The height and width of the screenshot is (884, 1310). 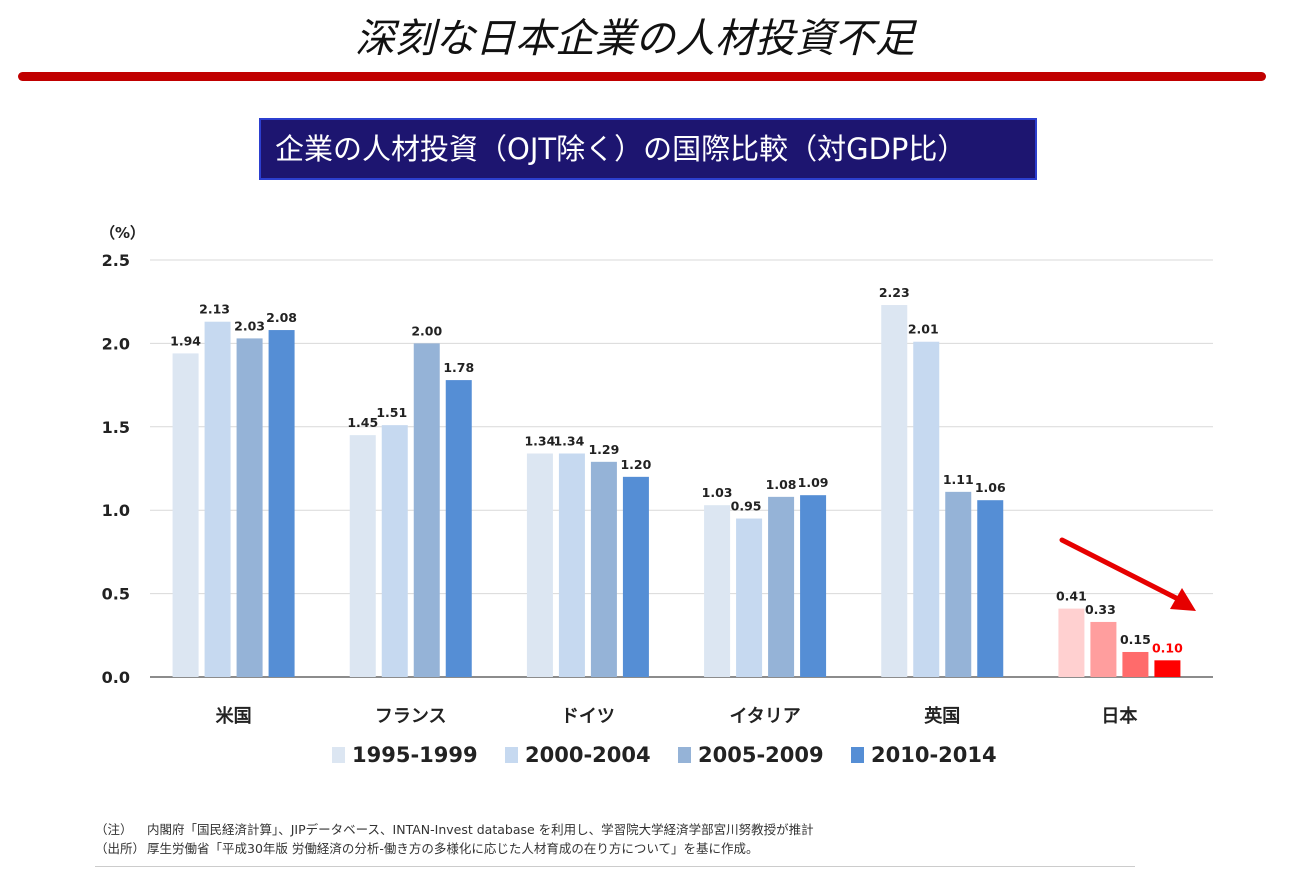 I want to click on legend-label: 2005-2009, so click(x=761, y=755).